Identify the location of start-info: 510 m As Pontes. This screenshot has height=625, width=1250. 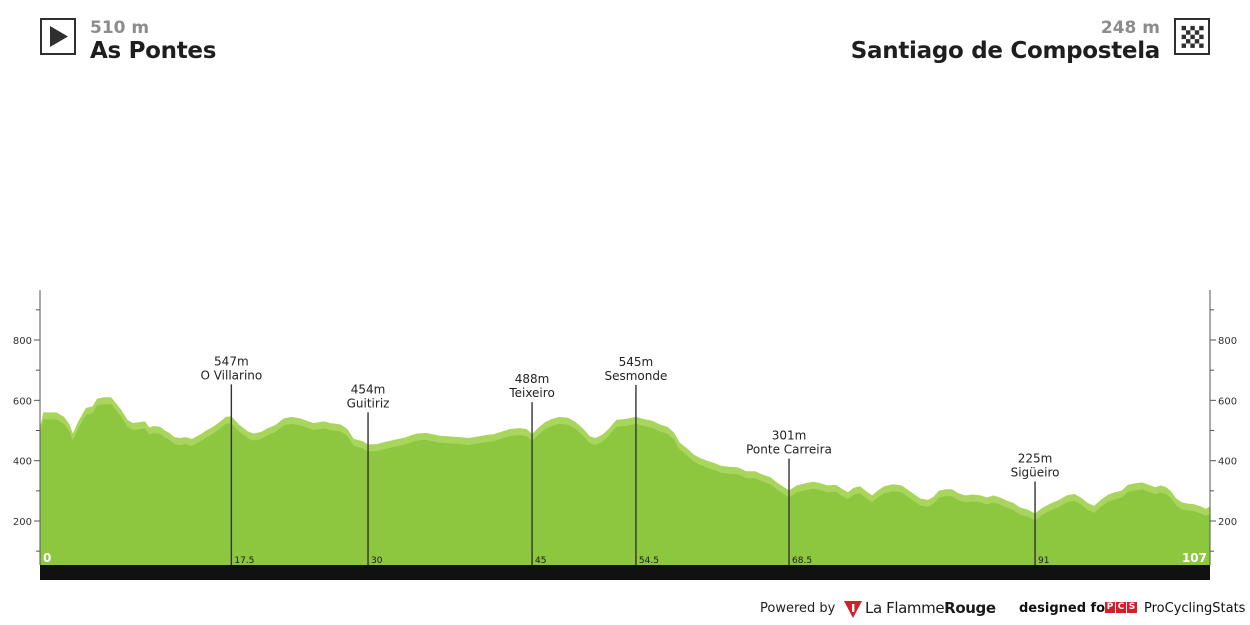
(153, 41).